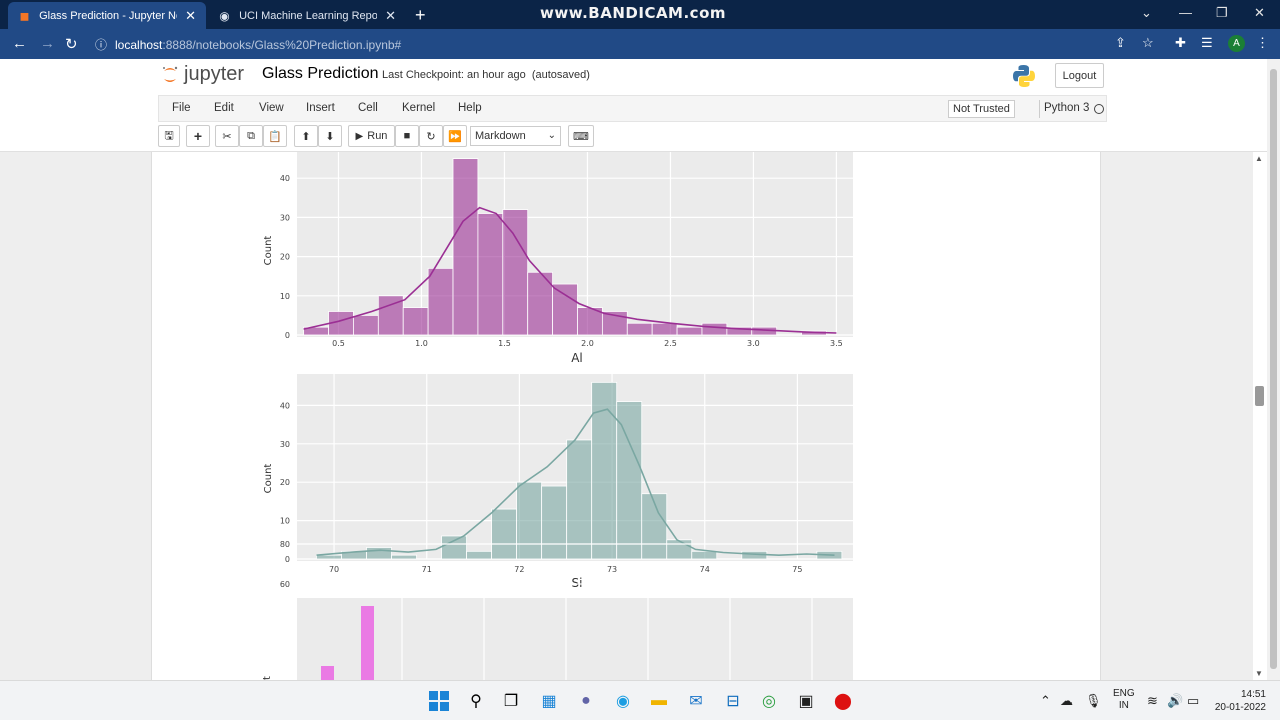 This screenshot has height=720, width=1280. I want to click on widgets-icon: ▦, so click(549, 701).